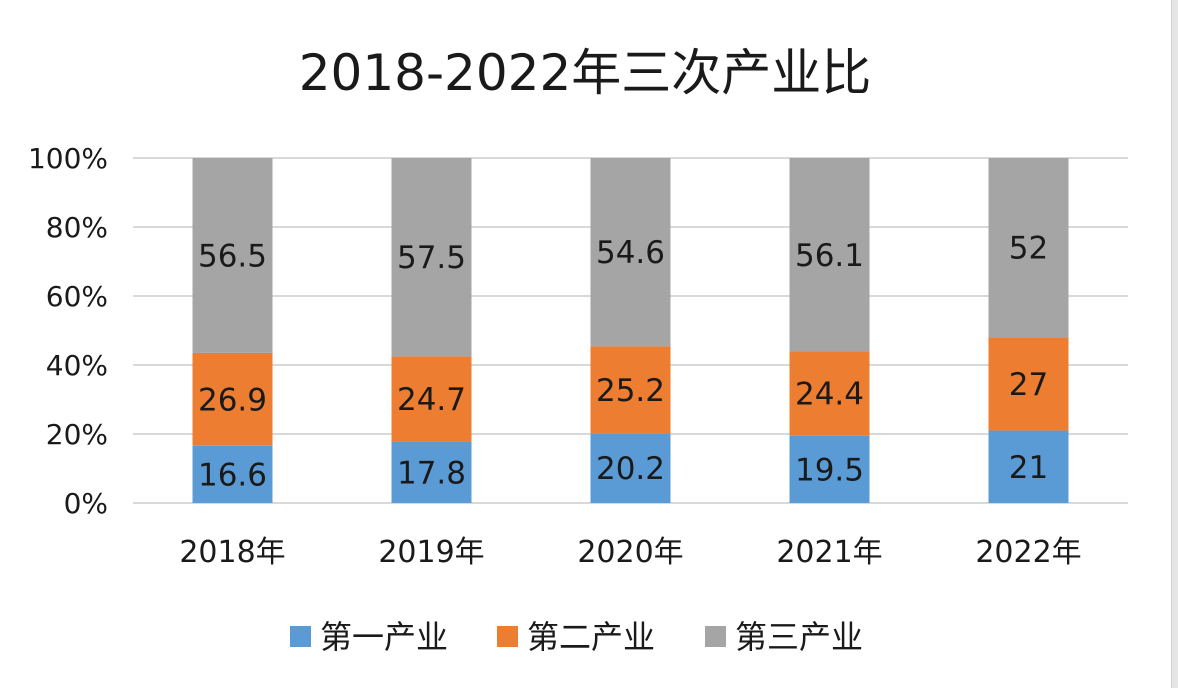 The image size is (1178, 688). What do you see at coordinates (77, 365) in the screenshot?
I see `y-tick-label: 40%` at bounding box center [77, 365].